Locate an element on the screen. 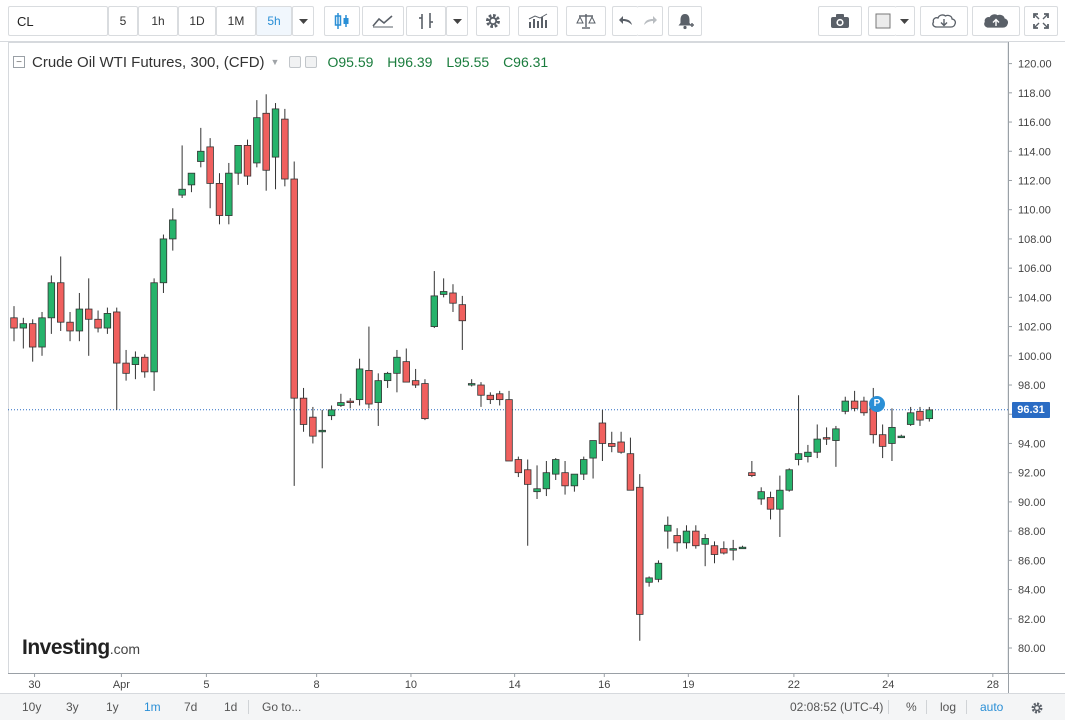 This screenshot has height=720, width=1065. collapse-legend-icon: − is located at coordinates (19, 62).